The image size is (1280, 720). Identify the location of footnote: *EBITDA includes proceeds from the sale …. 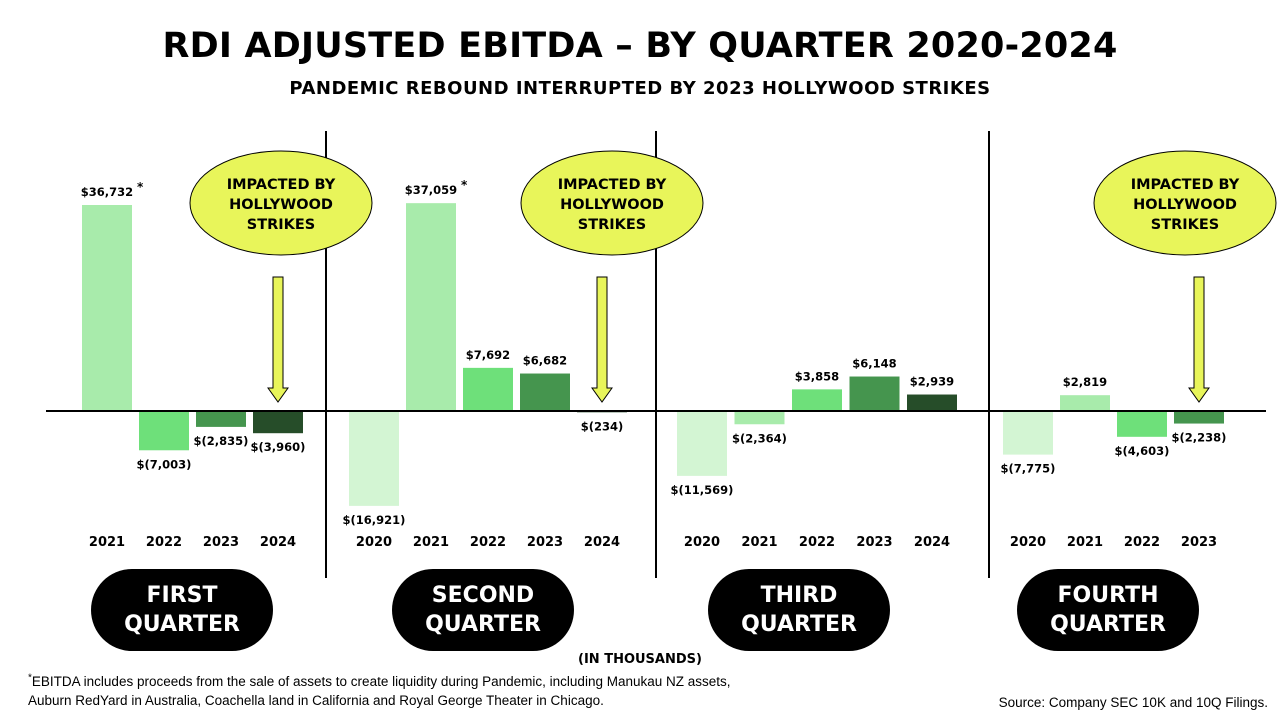
(428, 691).